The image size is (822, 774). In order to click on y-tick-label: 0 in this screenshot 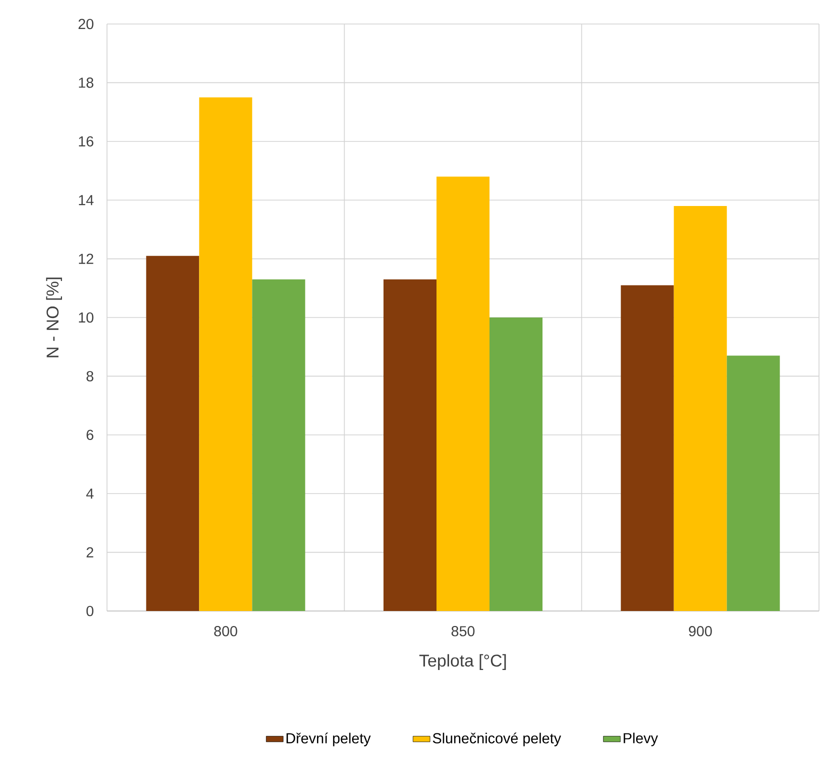, I will do `click(90, 611)`.